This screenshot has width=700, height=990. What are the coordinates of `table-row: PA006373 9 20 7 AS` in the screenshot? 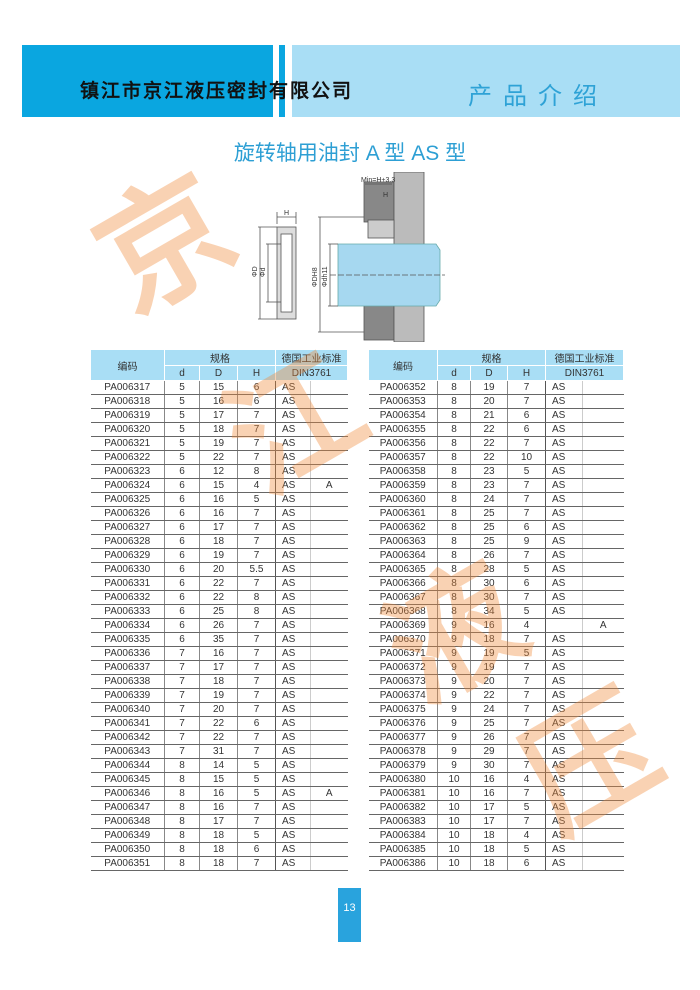 It's located at (496, 681).